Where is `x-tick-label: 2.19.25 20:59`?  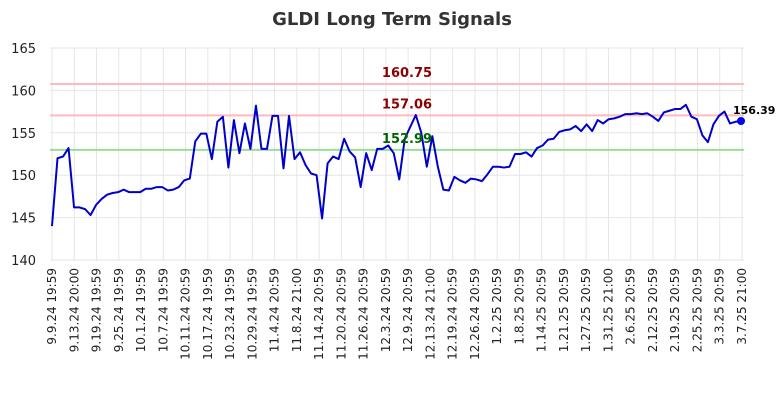 x-tick-label: 2.19.25 20:59 is located at coordinates (675, 310).